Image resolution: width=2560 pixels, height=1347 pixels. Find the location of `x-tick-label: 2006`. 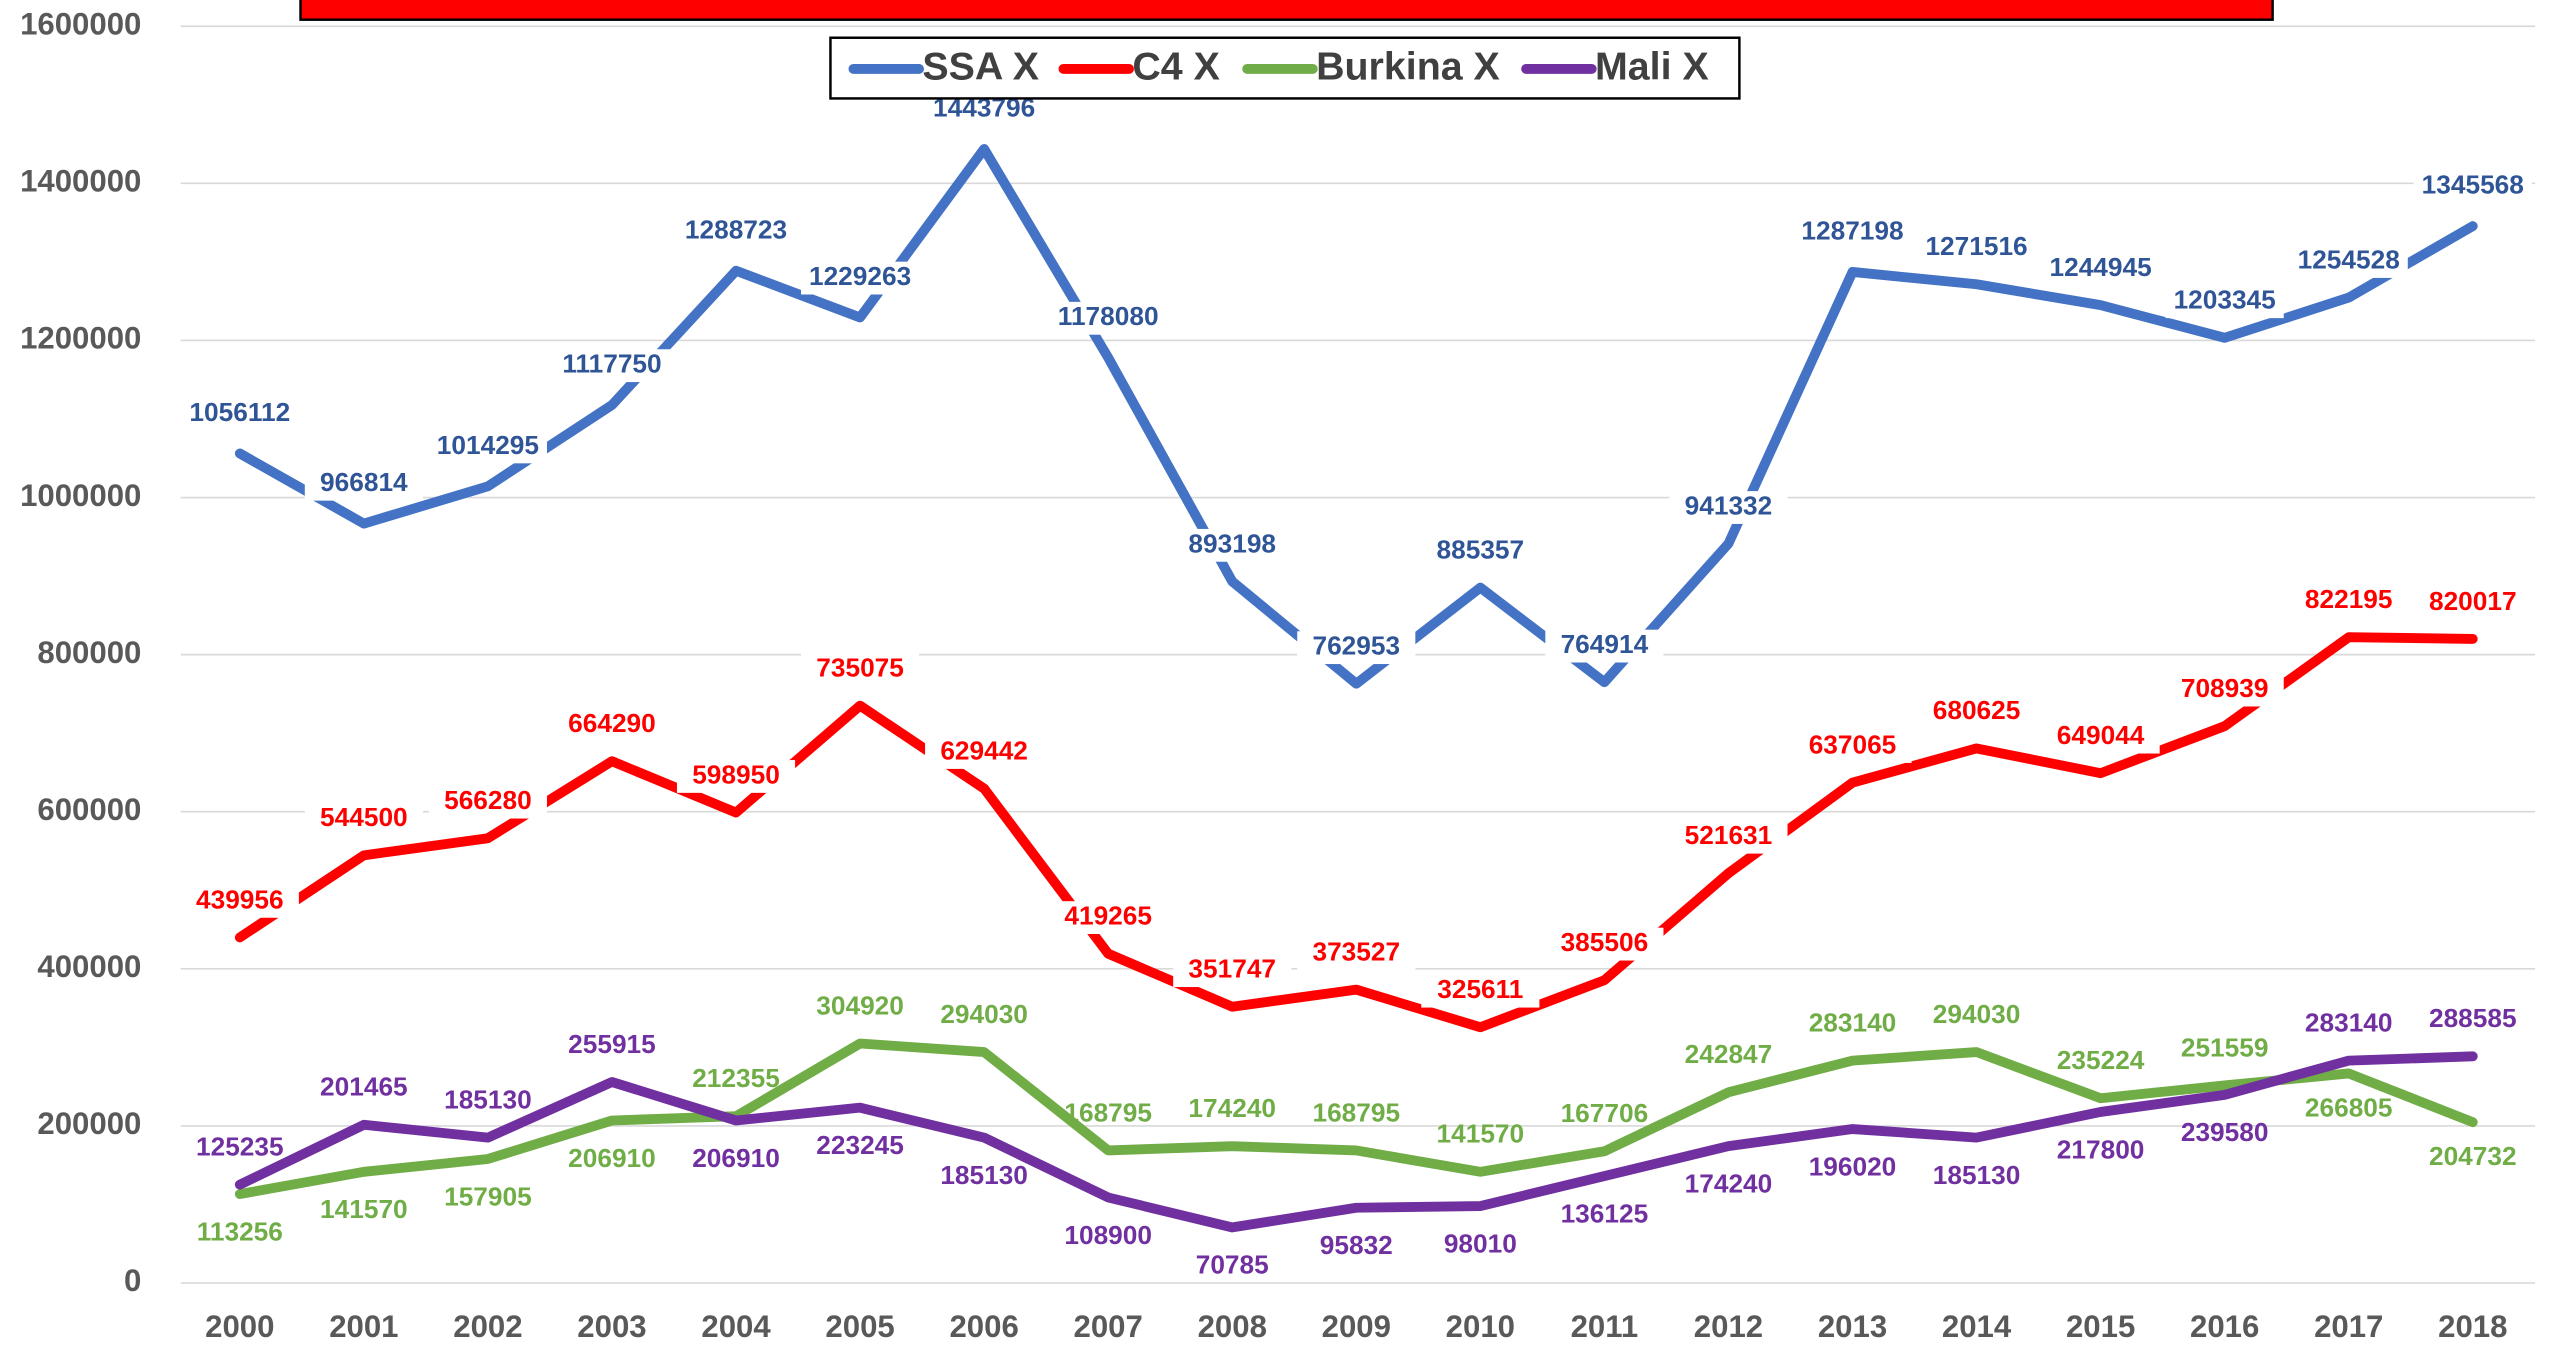

x-tick-label: 2006 is located at coordinates (983, 1326).